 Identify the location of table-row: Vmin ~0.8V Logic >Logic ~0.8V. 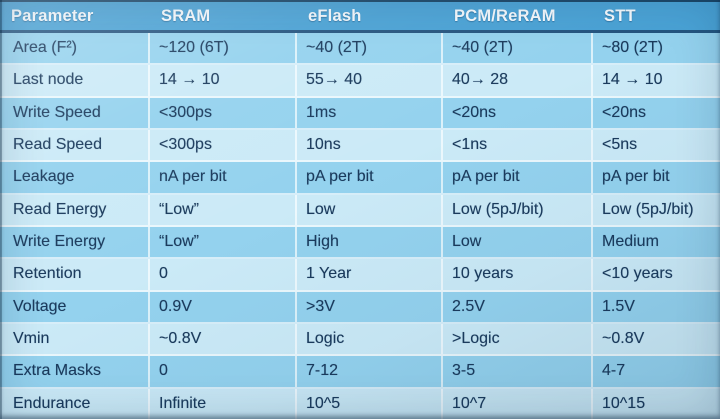
(360, 340).